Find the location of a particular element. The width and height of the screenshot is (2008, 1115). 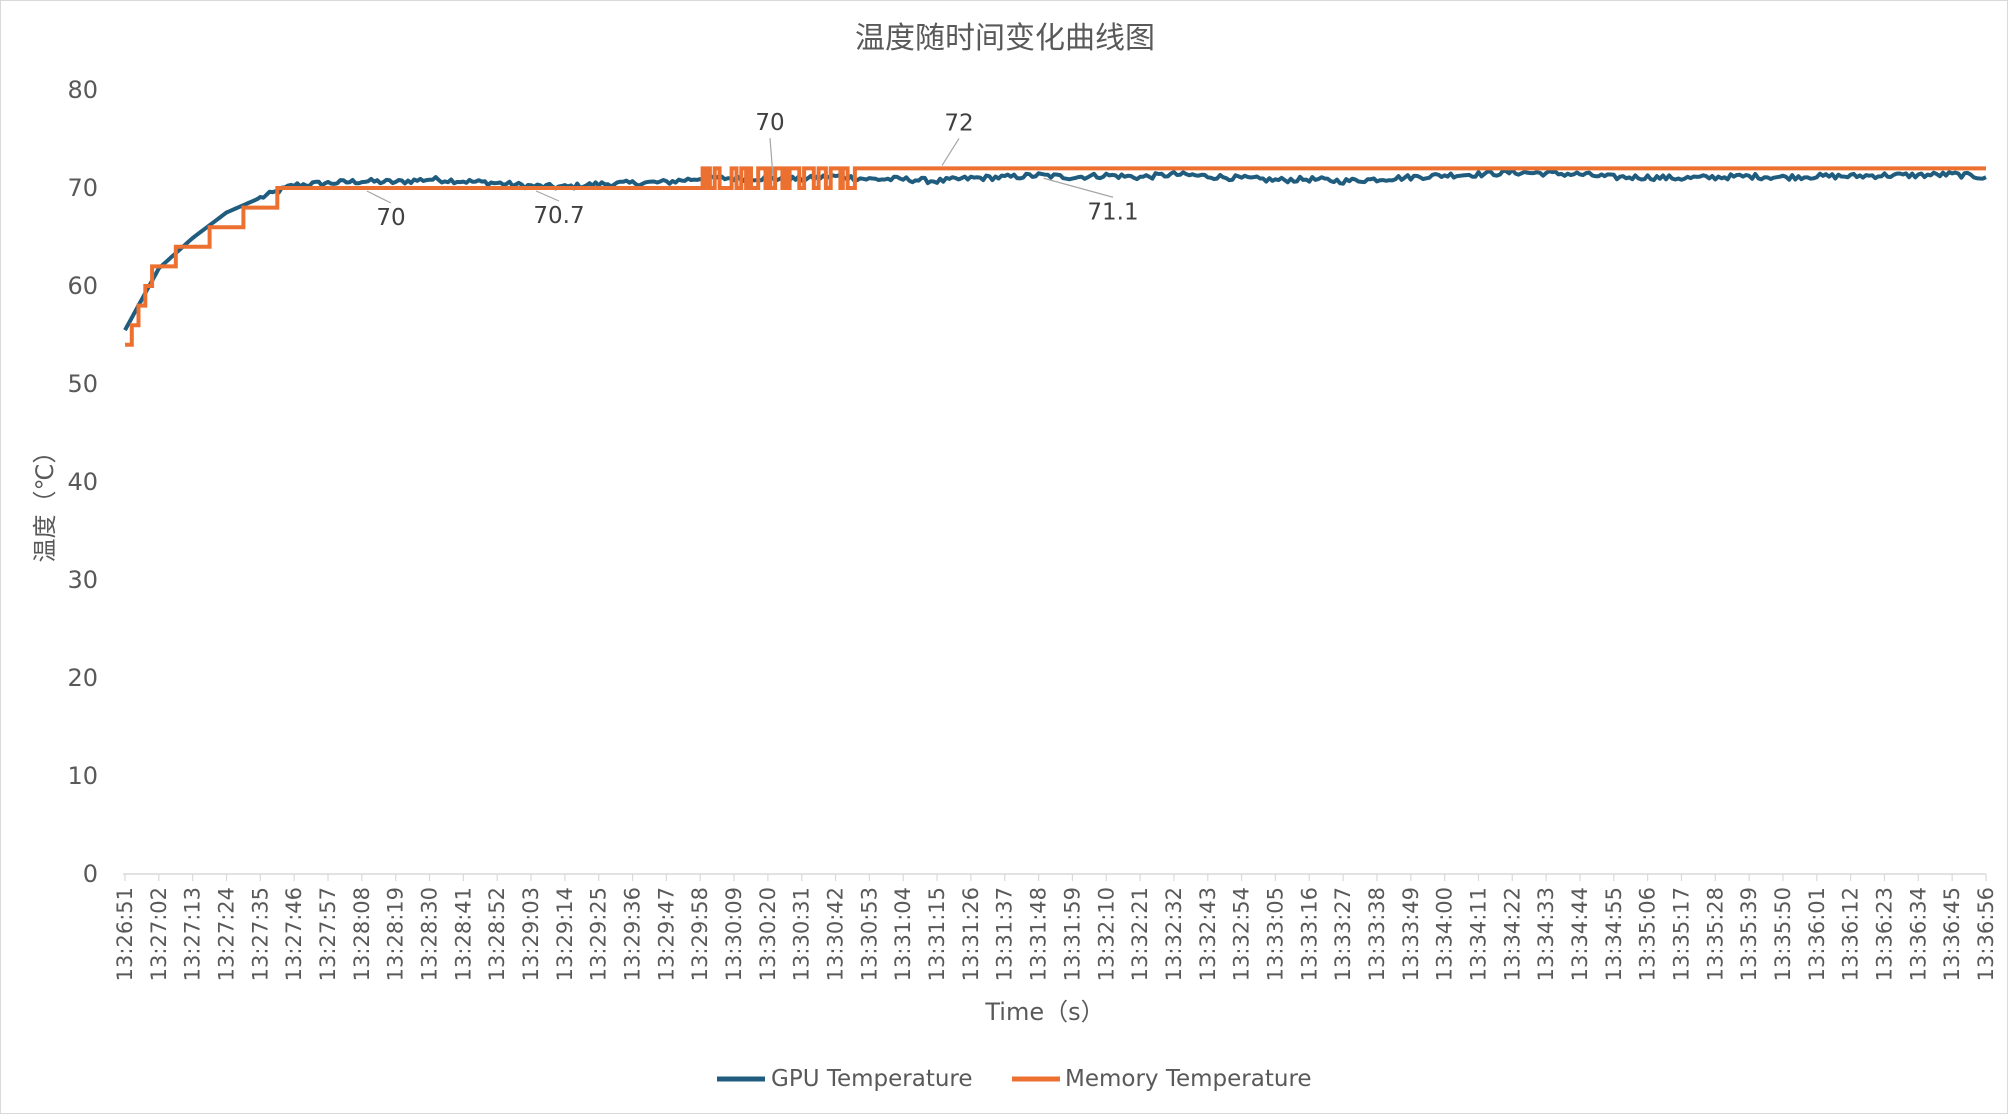

x-tick-label: 13:28:08 is located at coordinates (362, 934).